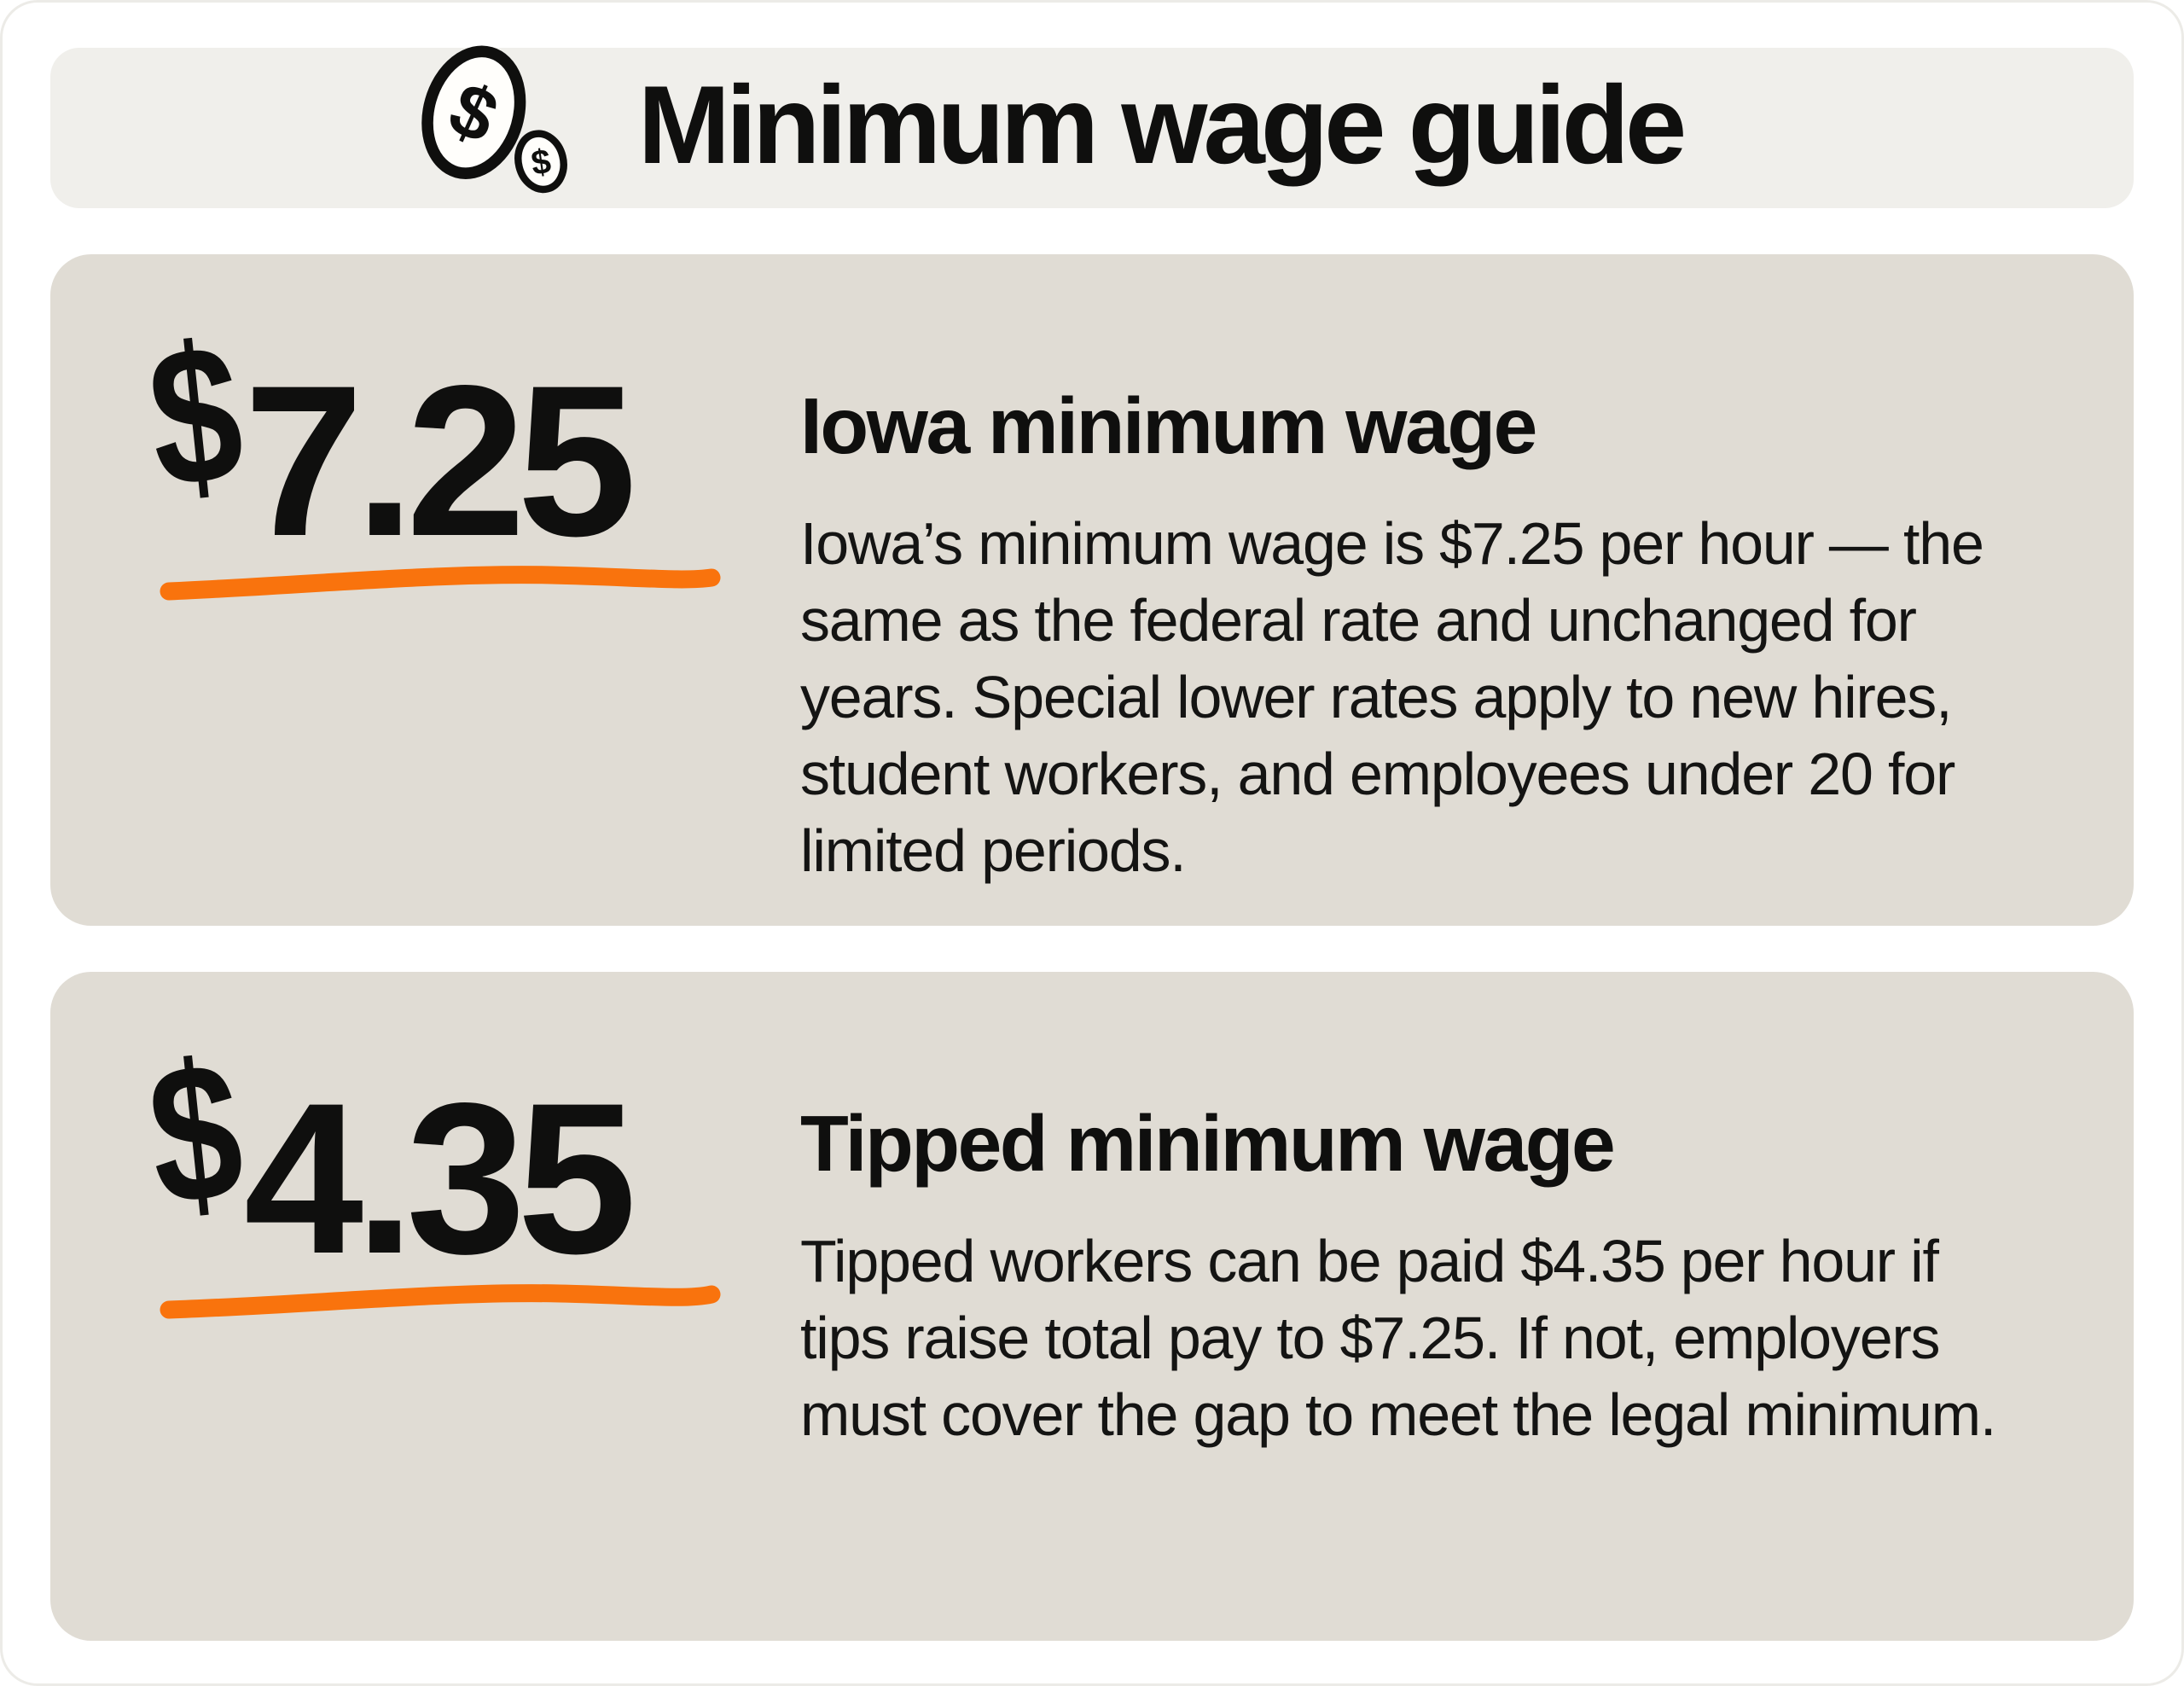  I want to click on amount: $ 7.25, so click(467, 441).